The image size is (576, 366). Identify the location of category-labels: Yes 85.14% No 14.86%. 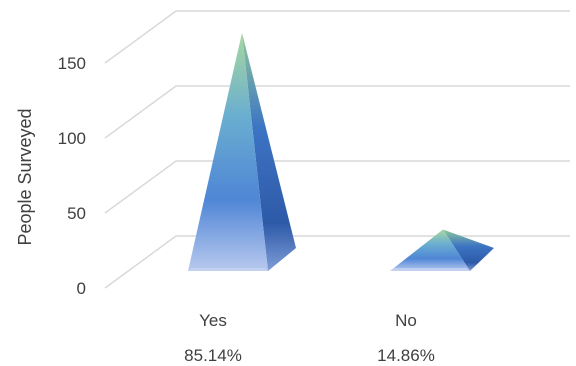
(309, 338).